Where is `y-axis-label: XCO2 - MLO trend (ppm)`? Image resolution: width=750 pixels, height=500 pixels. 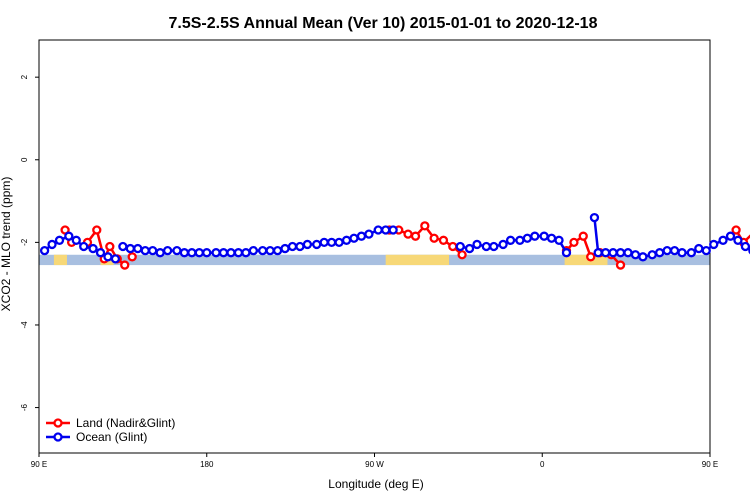
y-axis-label: XCO2 - MLO trend (ppm) is located at coordinates (6, 244).